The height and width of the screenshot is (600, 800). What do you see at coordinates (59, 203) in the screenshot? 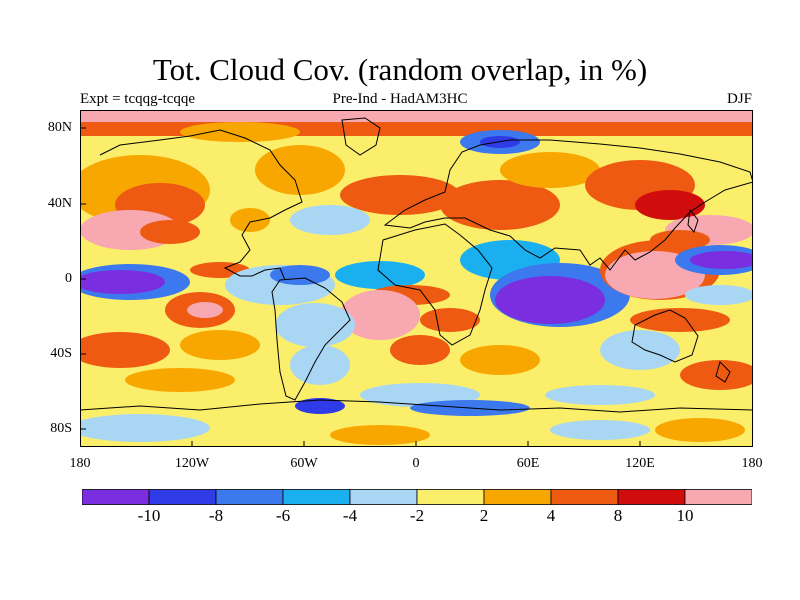
I see `lat-label-40n: 40N` at bounding box center [59, 203].